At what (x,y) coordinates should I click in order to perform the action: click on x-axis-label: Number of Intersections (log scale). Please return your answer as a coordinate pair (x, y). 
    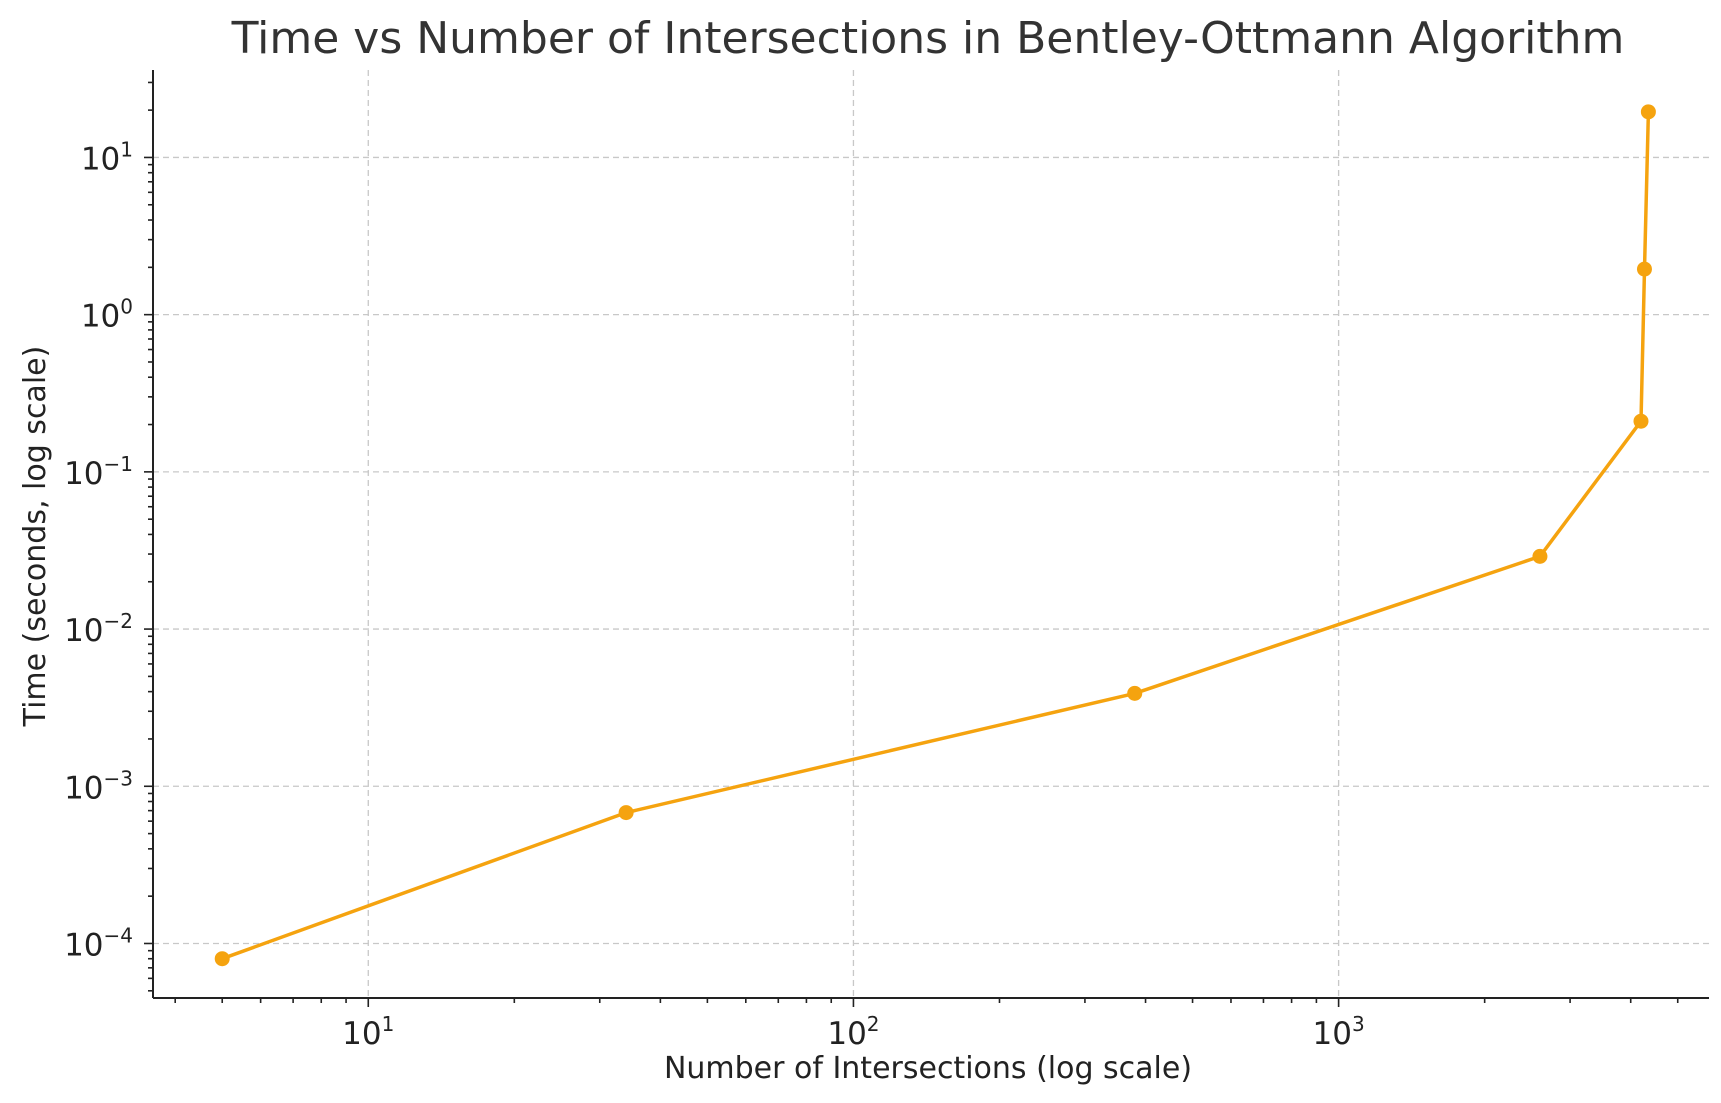
    Looking at the image, I should click on (928, 1068).